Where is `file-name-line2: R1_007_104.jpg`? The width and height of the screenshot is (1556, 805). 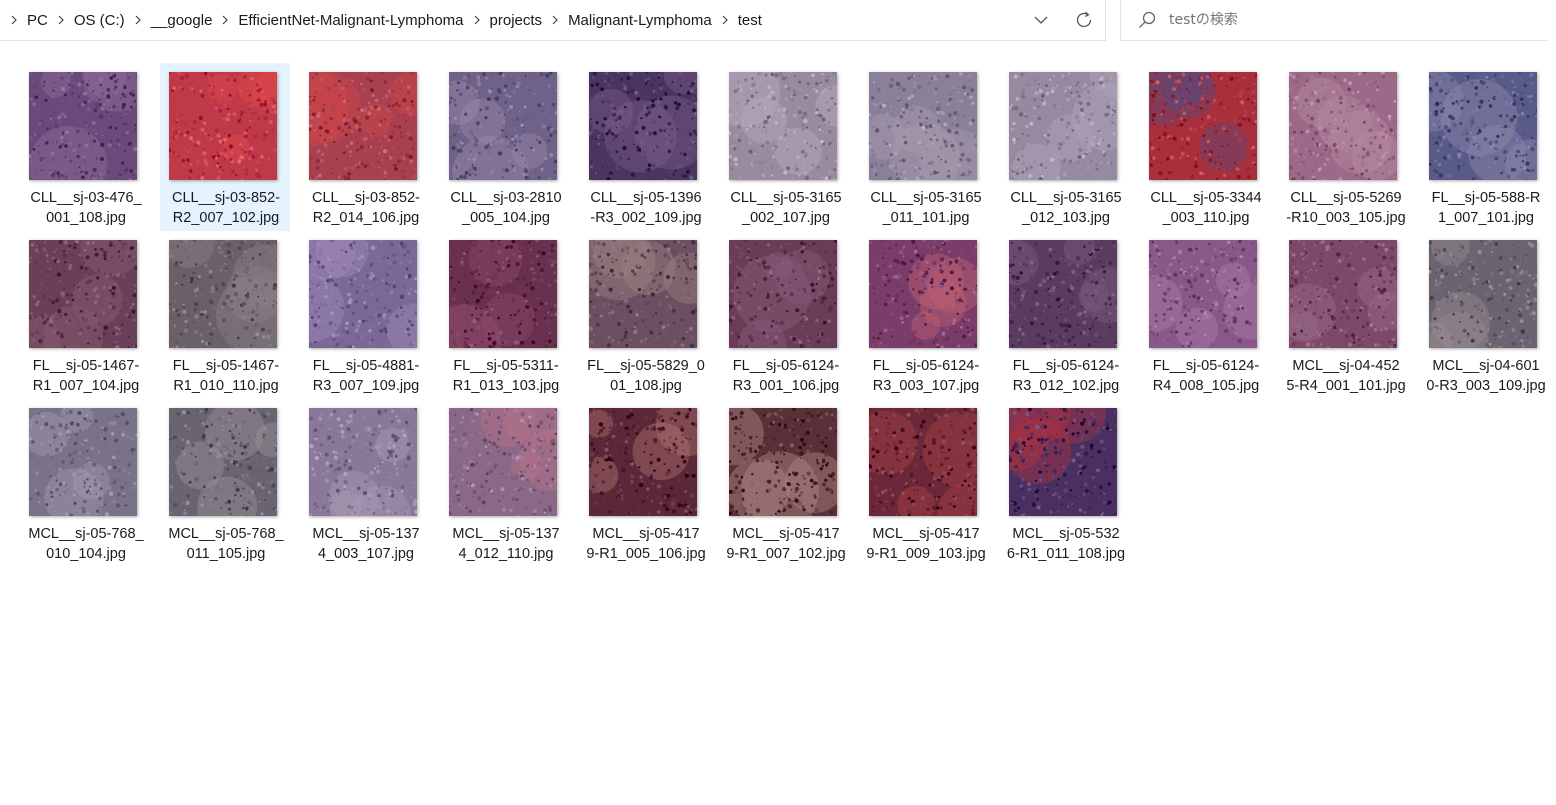
file-name-line2: R1_007_104.jpg is located at coordinates (86, 386).